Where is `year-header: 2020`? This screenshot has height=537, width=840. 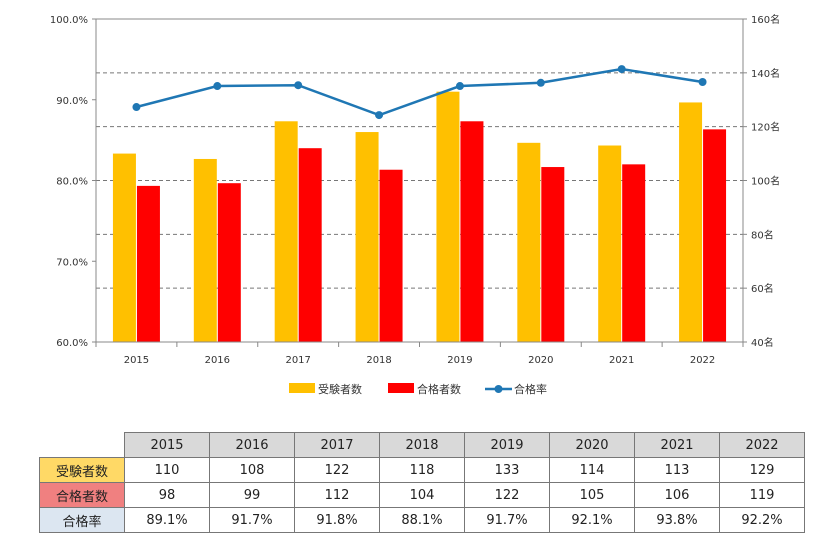
year-header: 2020 is located at coordinates (592, 445).